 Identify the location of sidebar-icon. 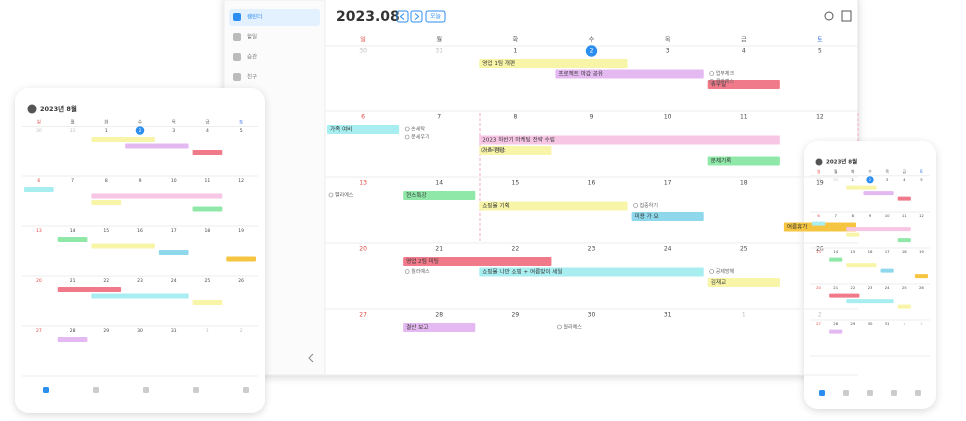
(237, 17).